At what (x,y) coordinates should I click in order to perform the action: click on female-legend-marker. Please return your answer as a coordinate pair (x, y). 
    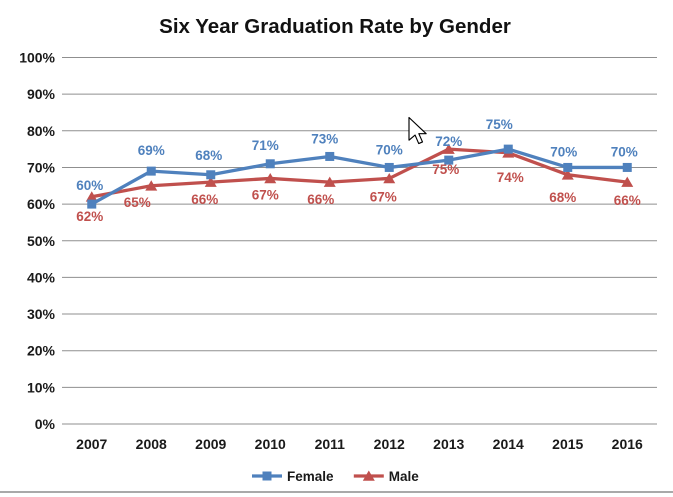
    Looking at the image, I should click on (267, 476).